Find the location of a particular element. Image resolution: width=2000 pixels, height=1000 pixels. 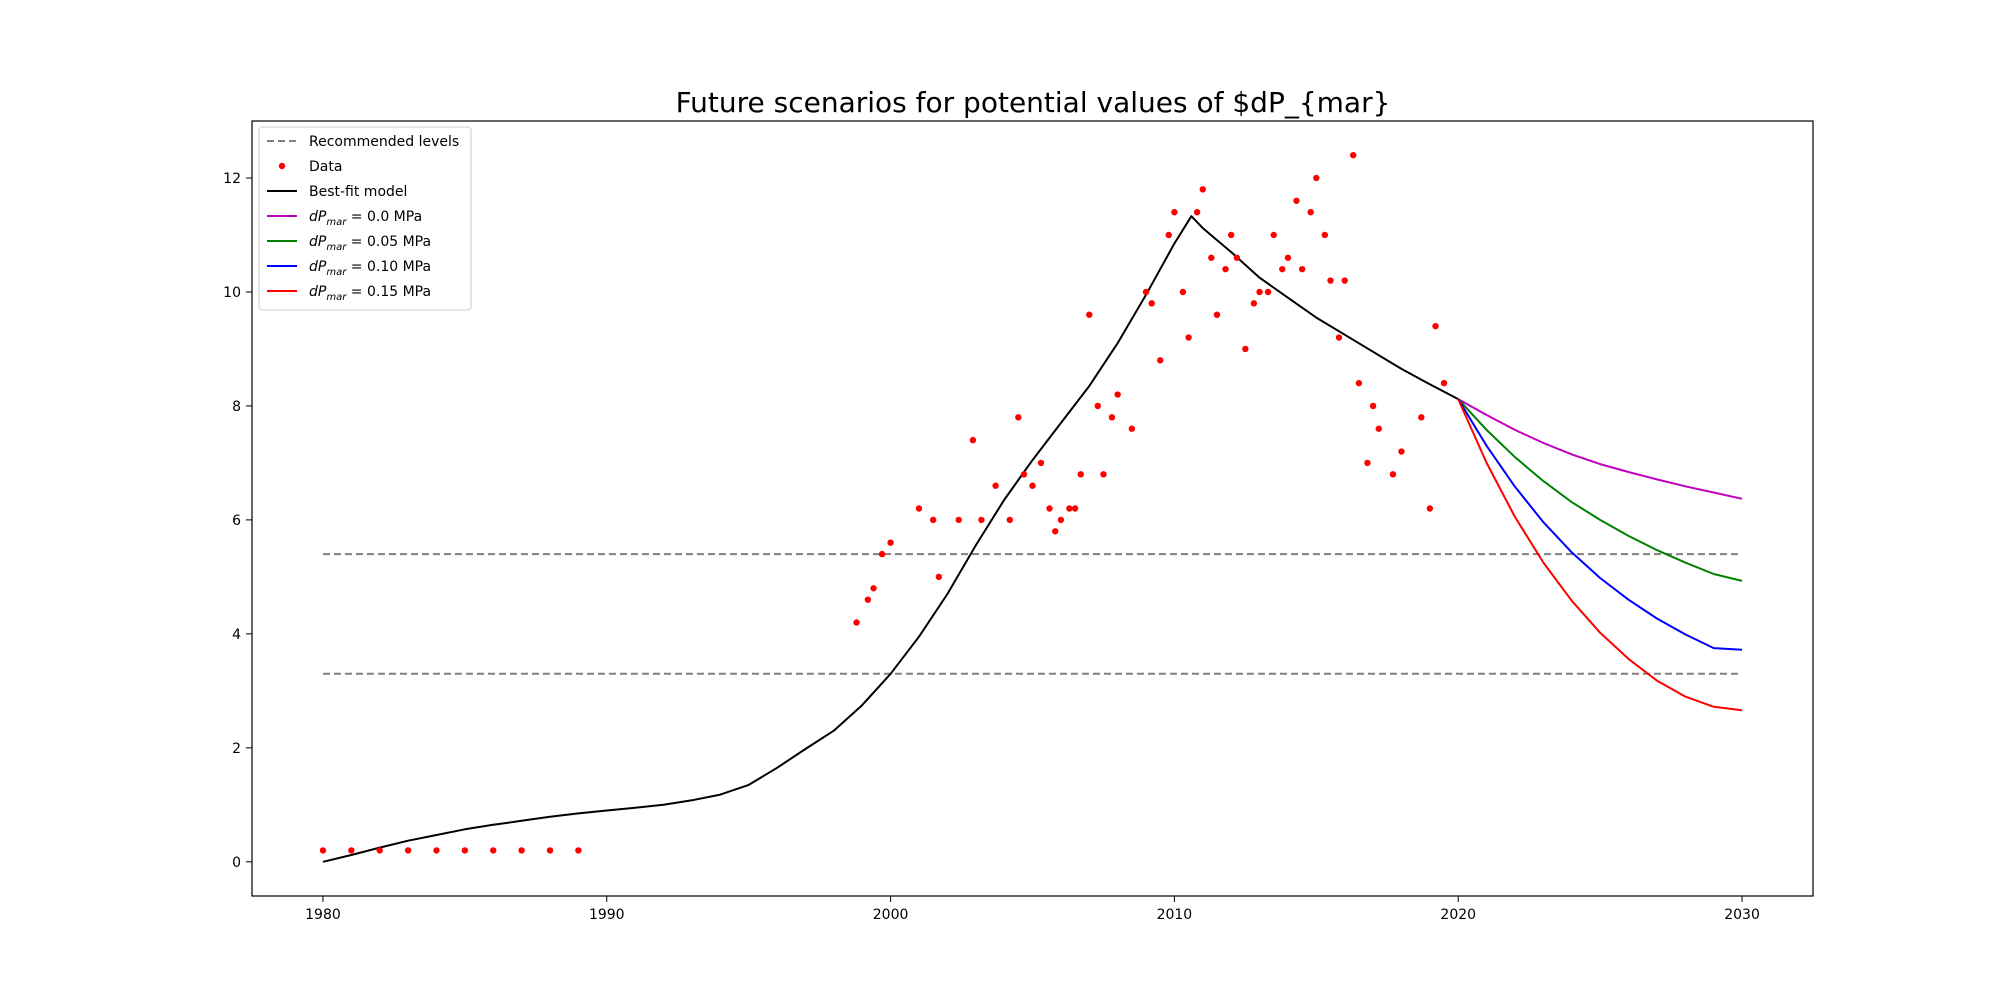

y-tick-label-5: 10 is located at coordinates (232, 293).